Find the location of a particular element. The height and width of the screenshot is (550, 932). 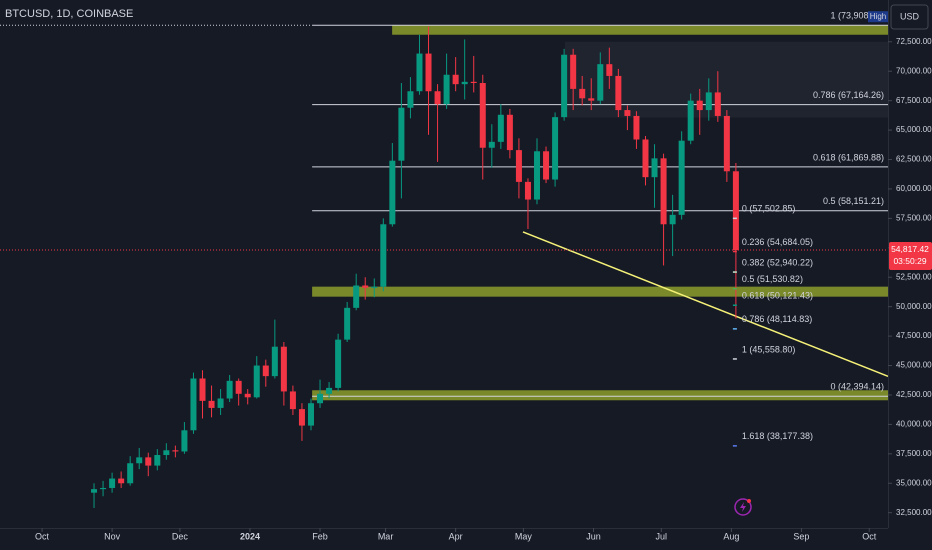

x-tick-label: Dec is located at coordinates (180, 536).